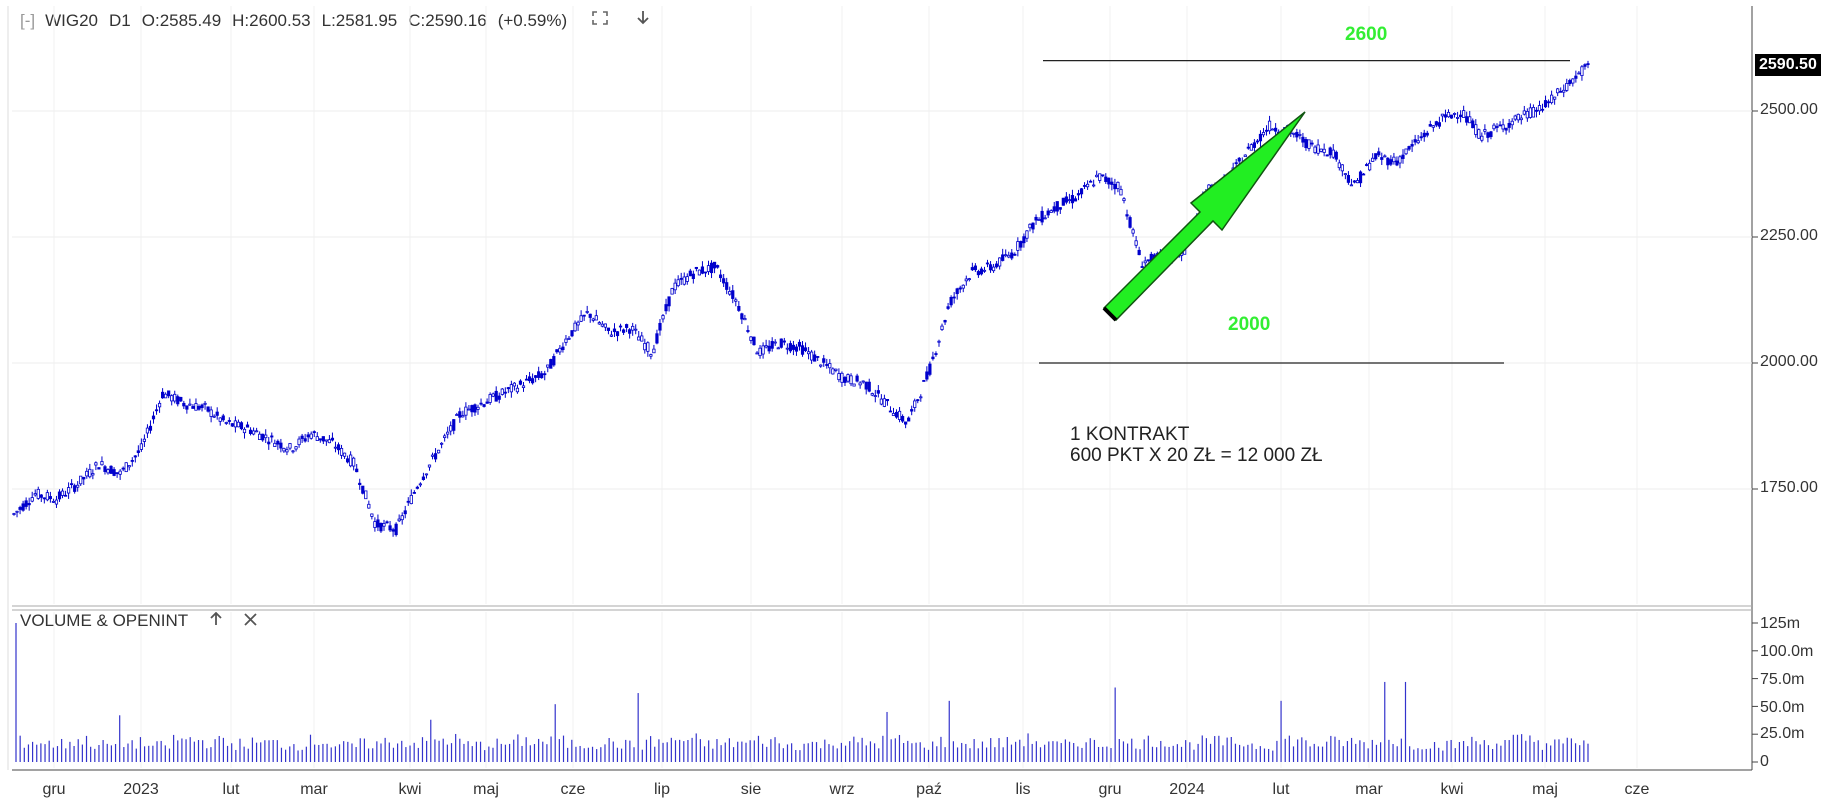  Describe the element at coordinates (54, 789) in the screenshot. I see `x-tick-gru-2022: gru` at that location.